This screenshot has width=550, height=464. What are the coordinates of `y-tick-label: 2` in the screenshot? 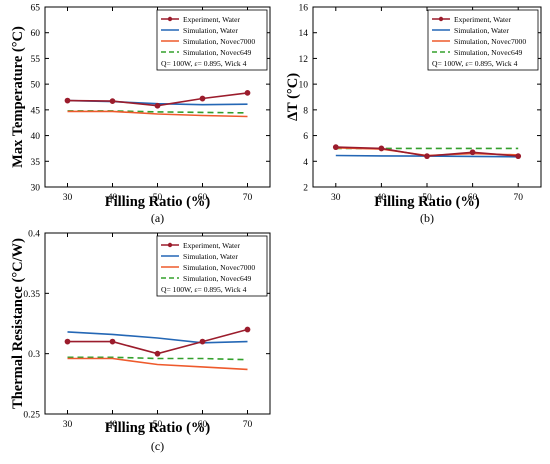 It's located at (305, 189).